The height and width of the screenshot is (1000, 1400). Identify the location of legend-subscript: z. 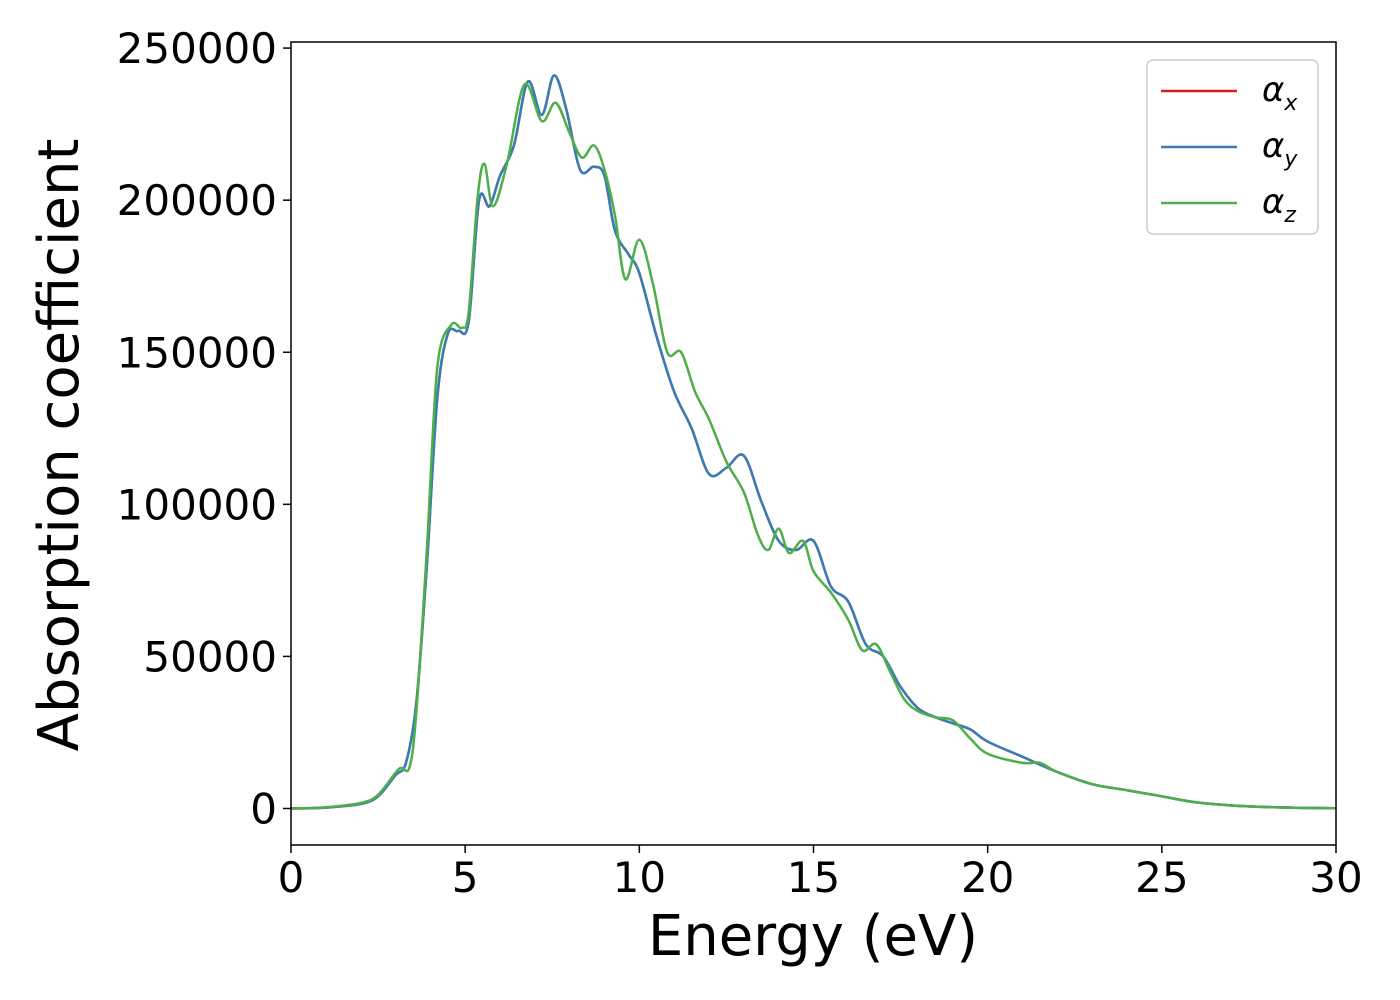
(1289, 215).